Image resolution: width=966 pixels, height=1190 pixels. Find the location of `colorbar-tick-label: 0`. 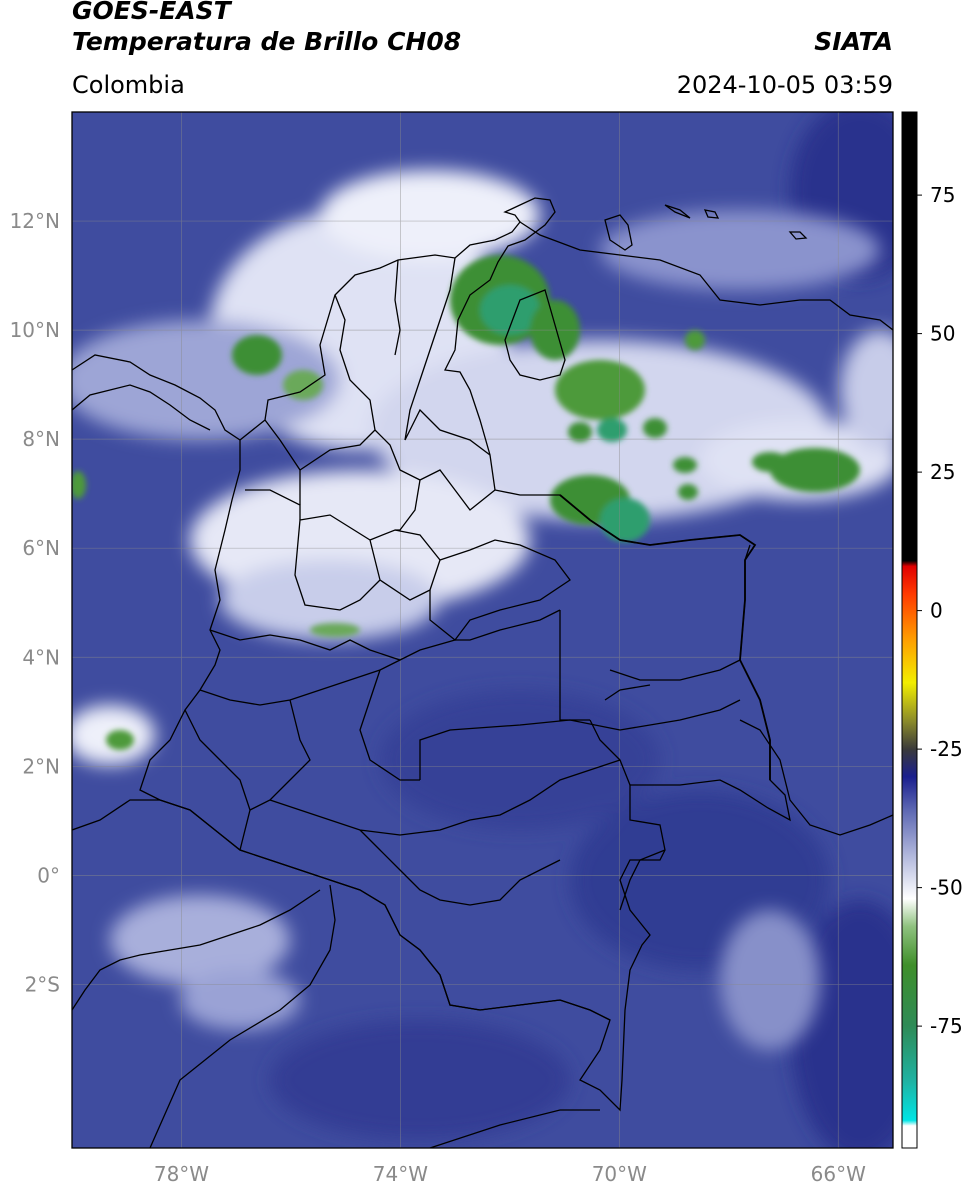

colorbar-tick-label: 0 is located at coordinates (936, 611).